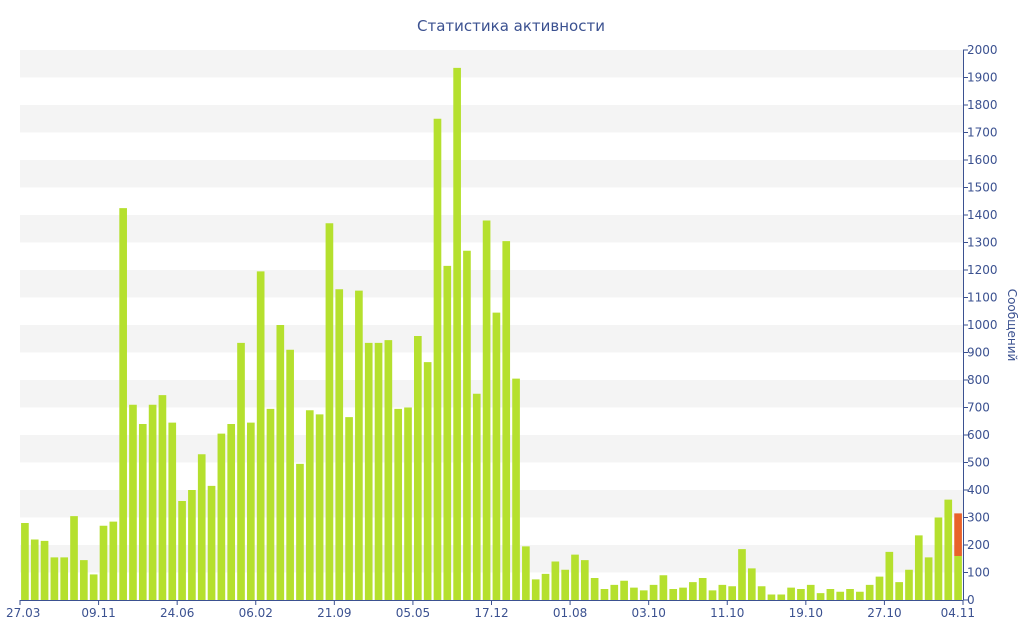 The height and width of the screenshot is (640, 1024). I want to click on y-tick-label: 1600, so click(982, 160).